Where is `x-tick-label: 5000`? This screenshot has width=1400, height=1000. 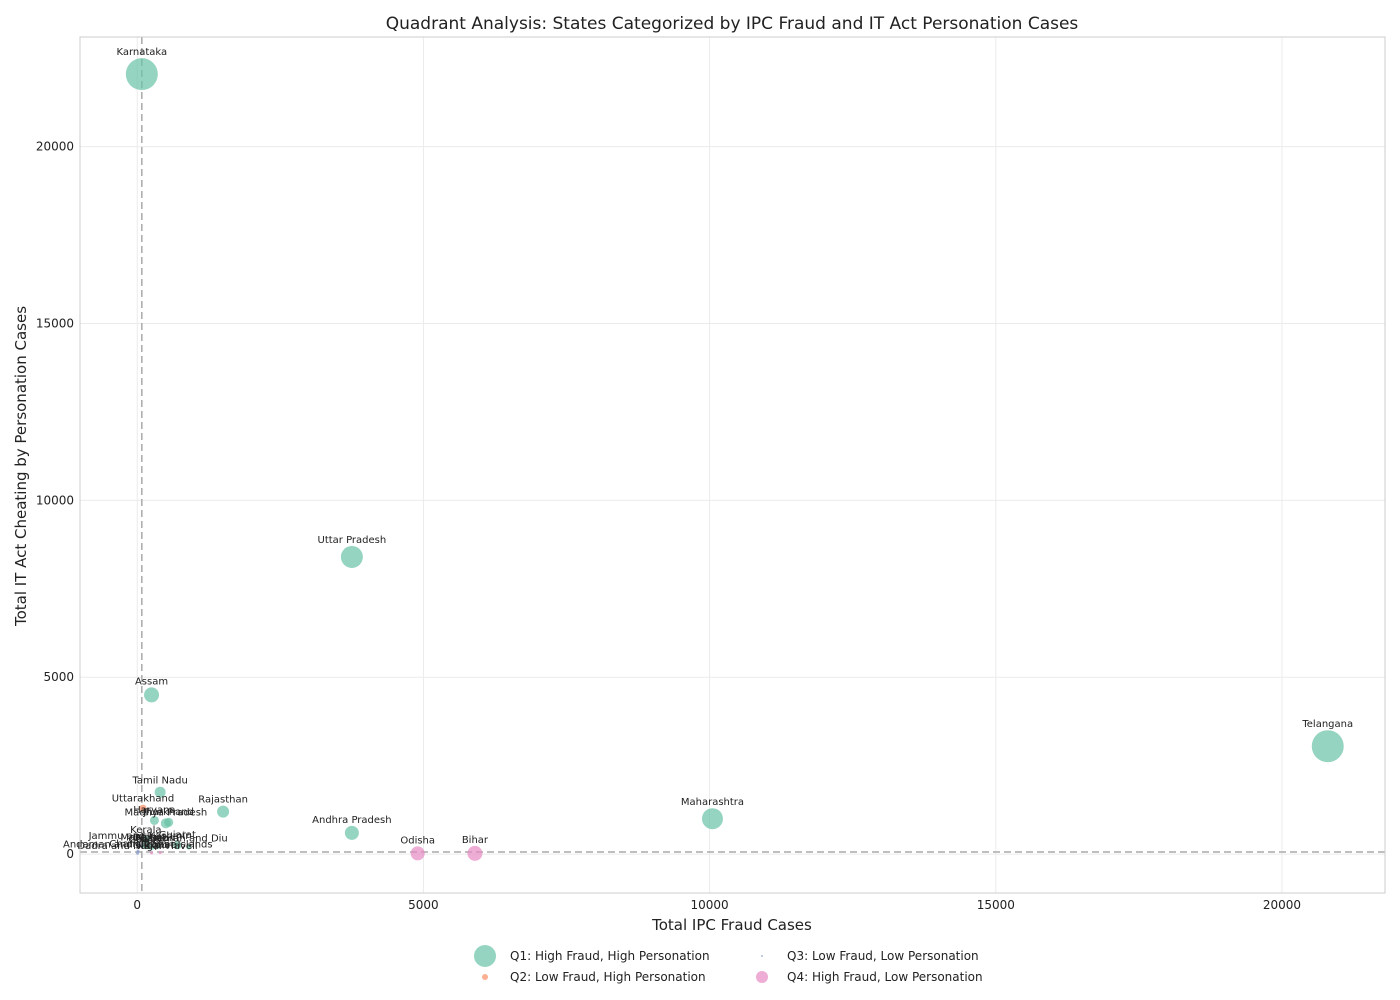
x-tick-label: 5000 is located at coordinates (423, 905).